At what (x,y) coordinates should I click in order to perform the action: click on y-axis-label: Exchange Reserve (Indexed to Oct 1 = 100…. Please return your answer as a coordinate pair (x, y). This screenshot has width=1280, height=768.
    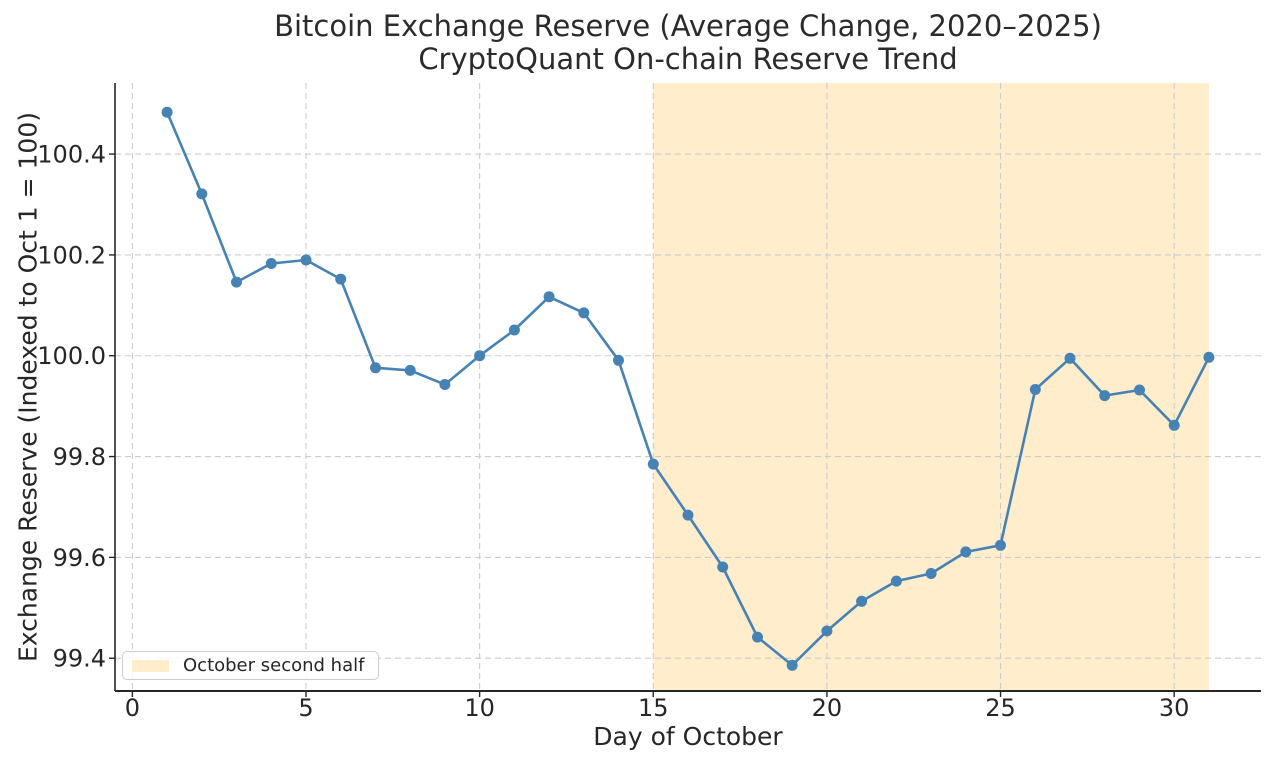
    Looking at the image, I should click on (28, 387).